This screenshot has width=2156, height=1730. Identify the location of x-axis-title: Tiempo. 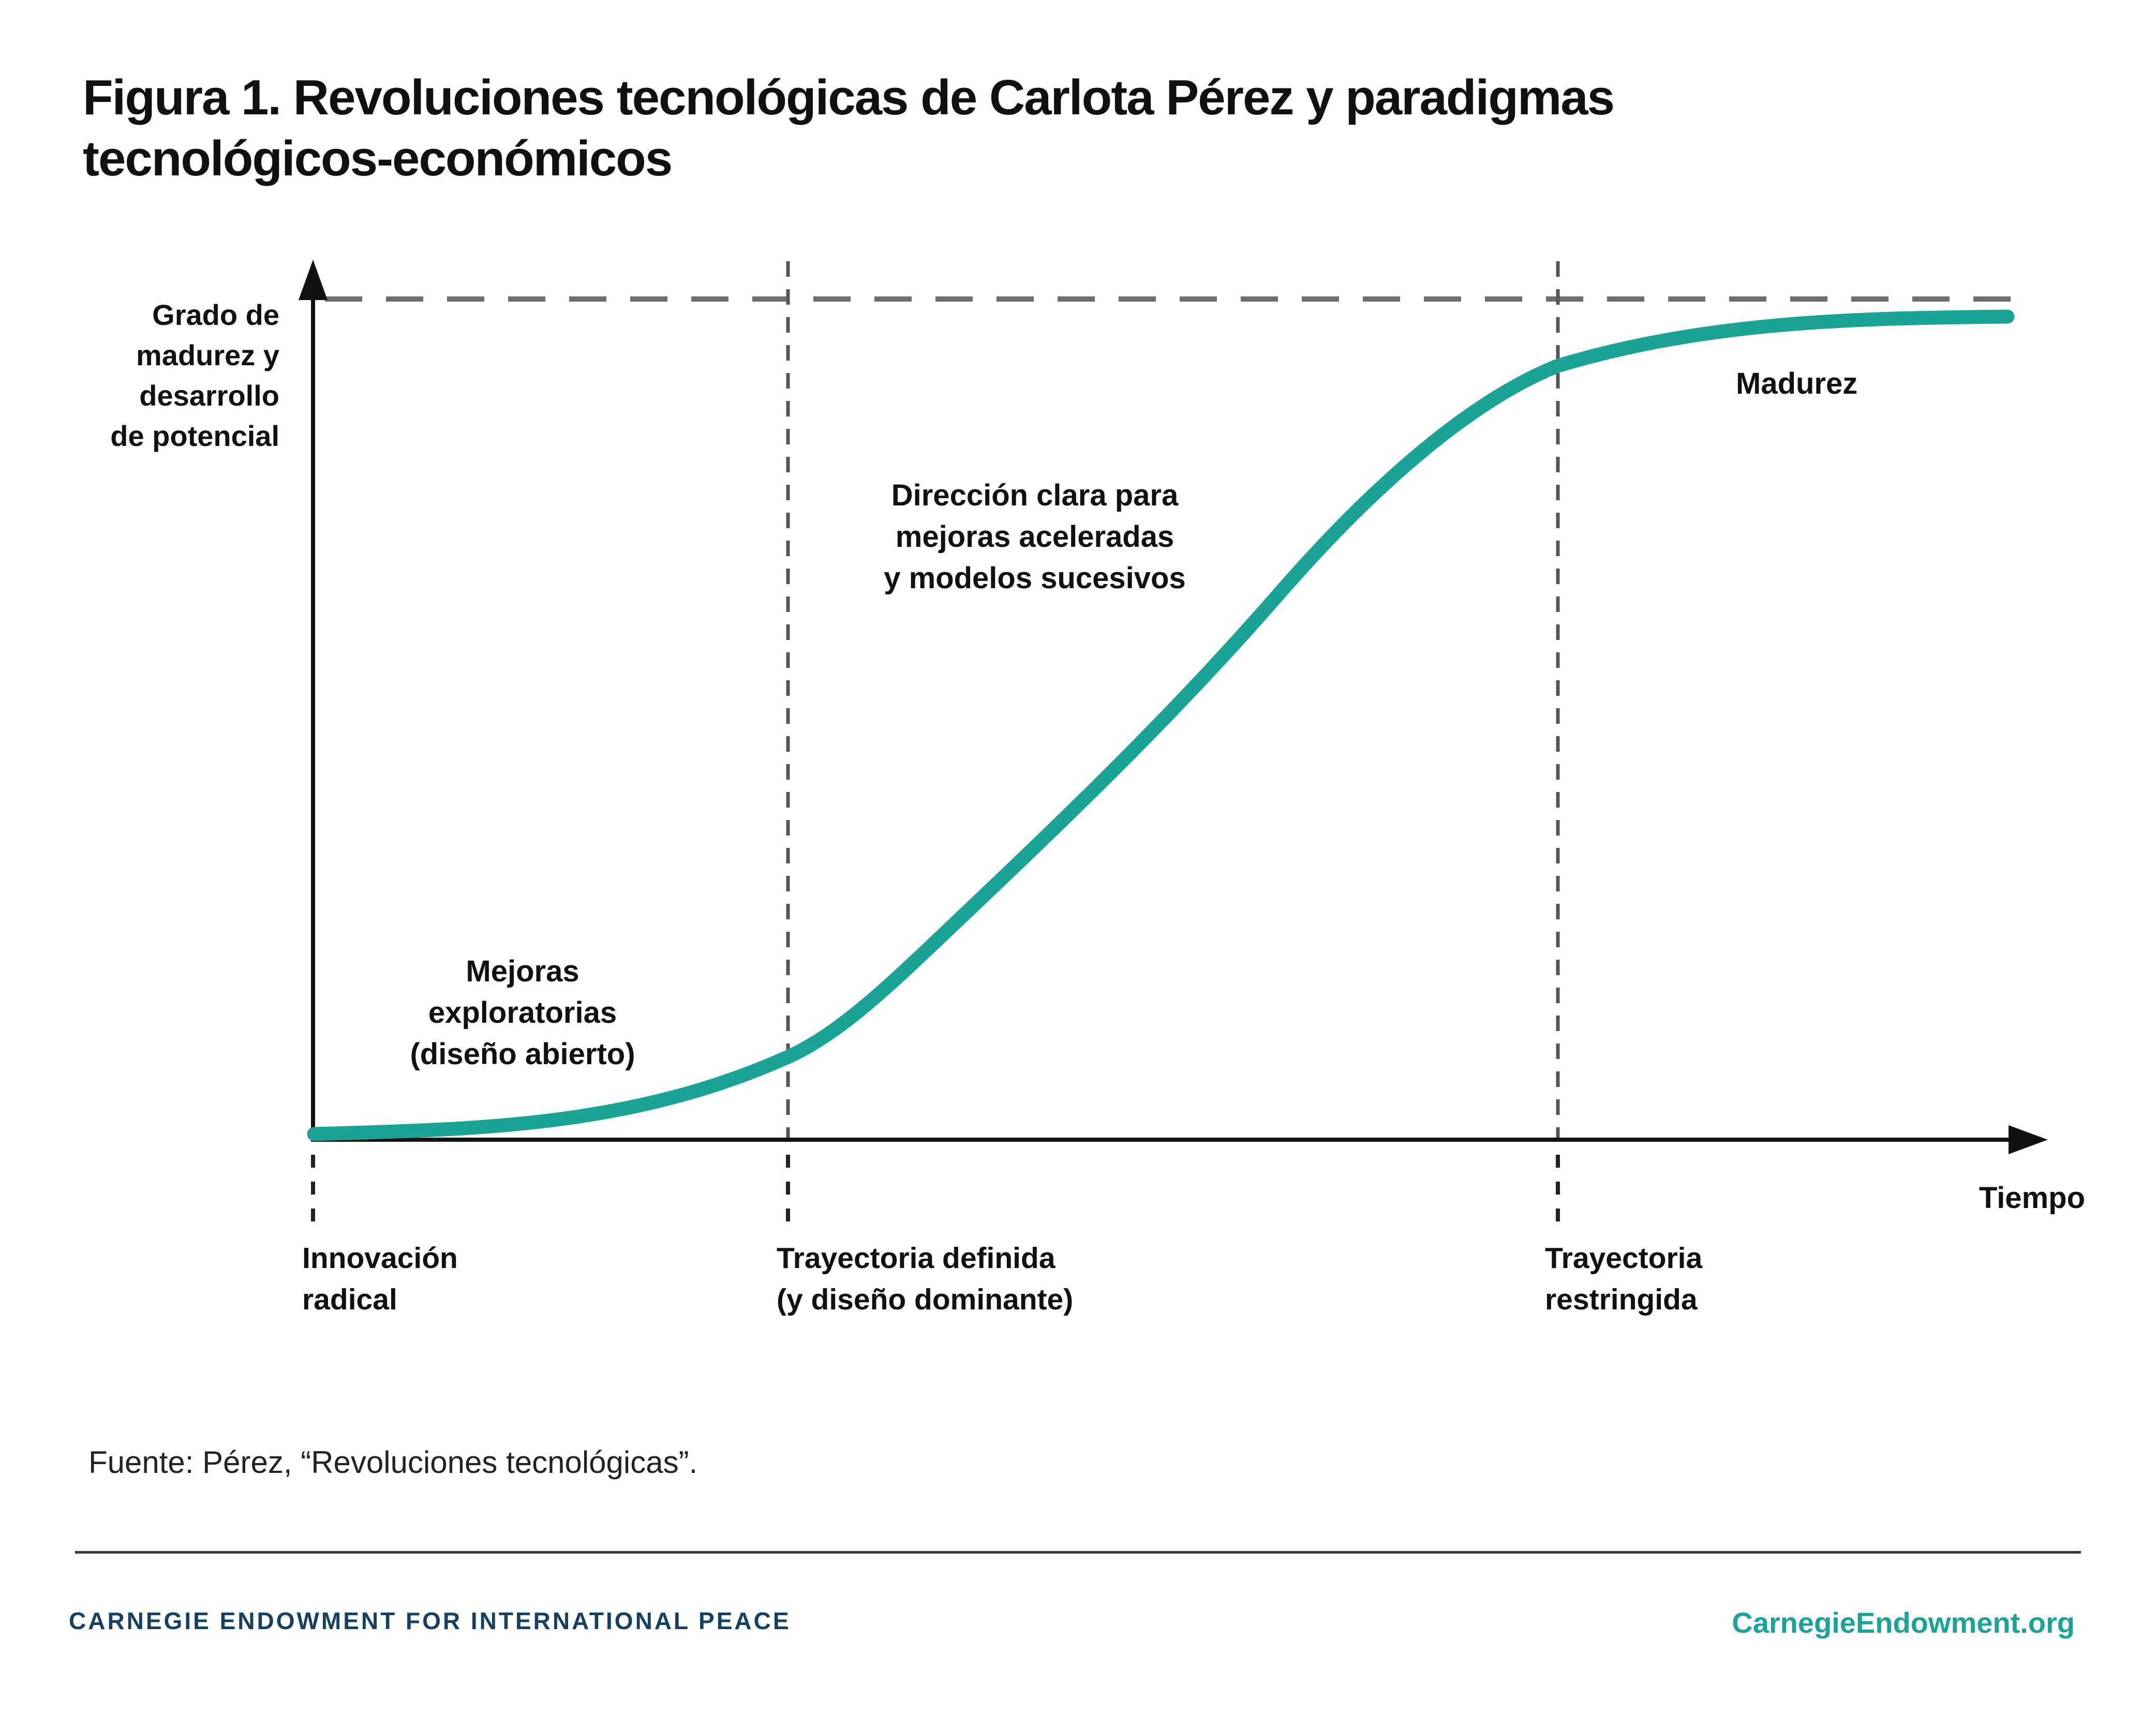
(2032, 1198).